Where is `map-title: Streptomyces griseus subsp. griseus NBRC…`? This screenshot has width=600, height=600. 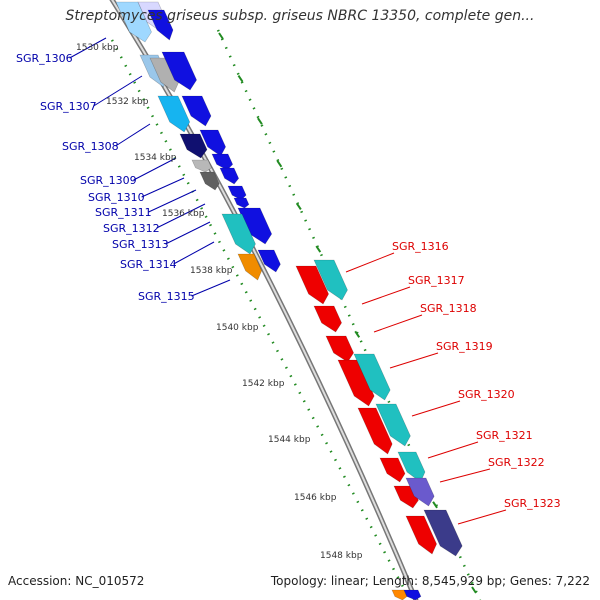
map-title: Streptomyces griseus subsp. griseus NBRC… is located at coordinates (300, 16).